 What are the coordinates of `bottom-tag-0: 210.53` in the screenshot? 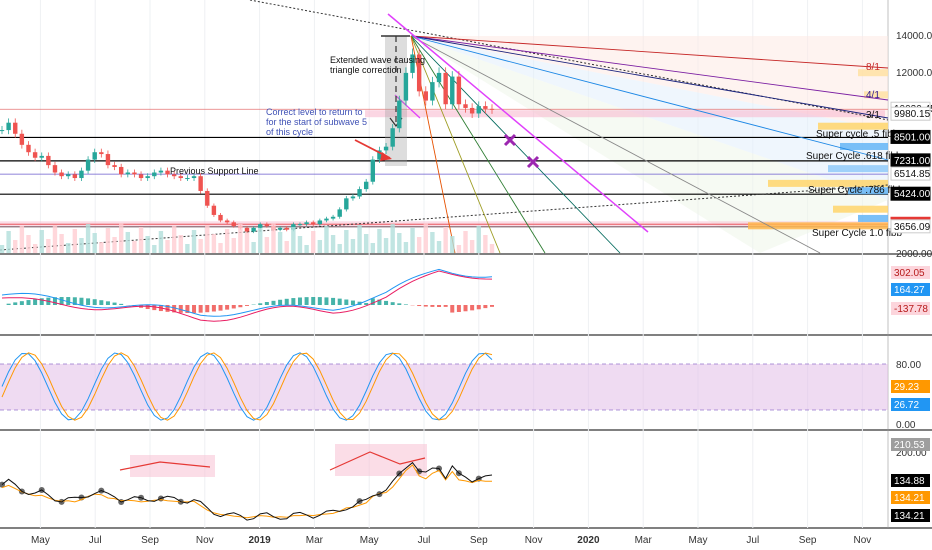 It's located at (909, 445).